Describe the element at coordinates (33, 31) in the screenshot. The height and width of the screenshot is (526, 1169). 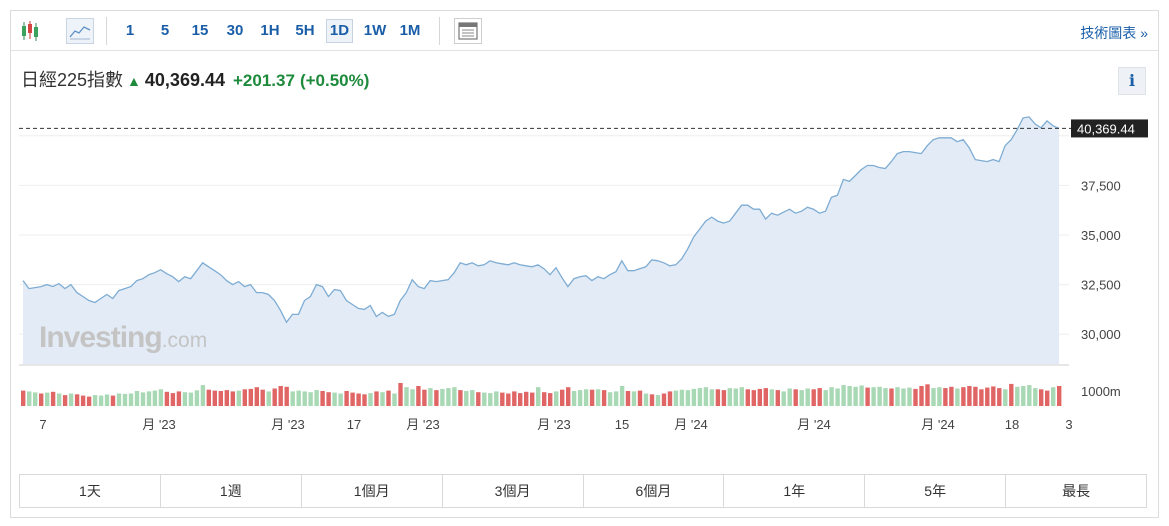
I see `candlestick-icon` at that location.